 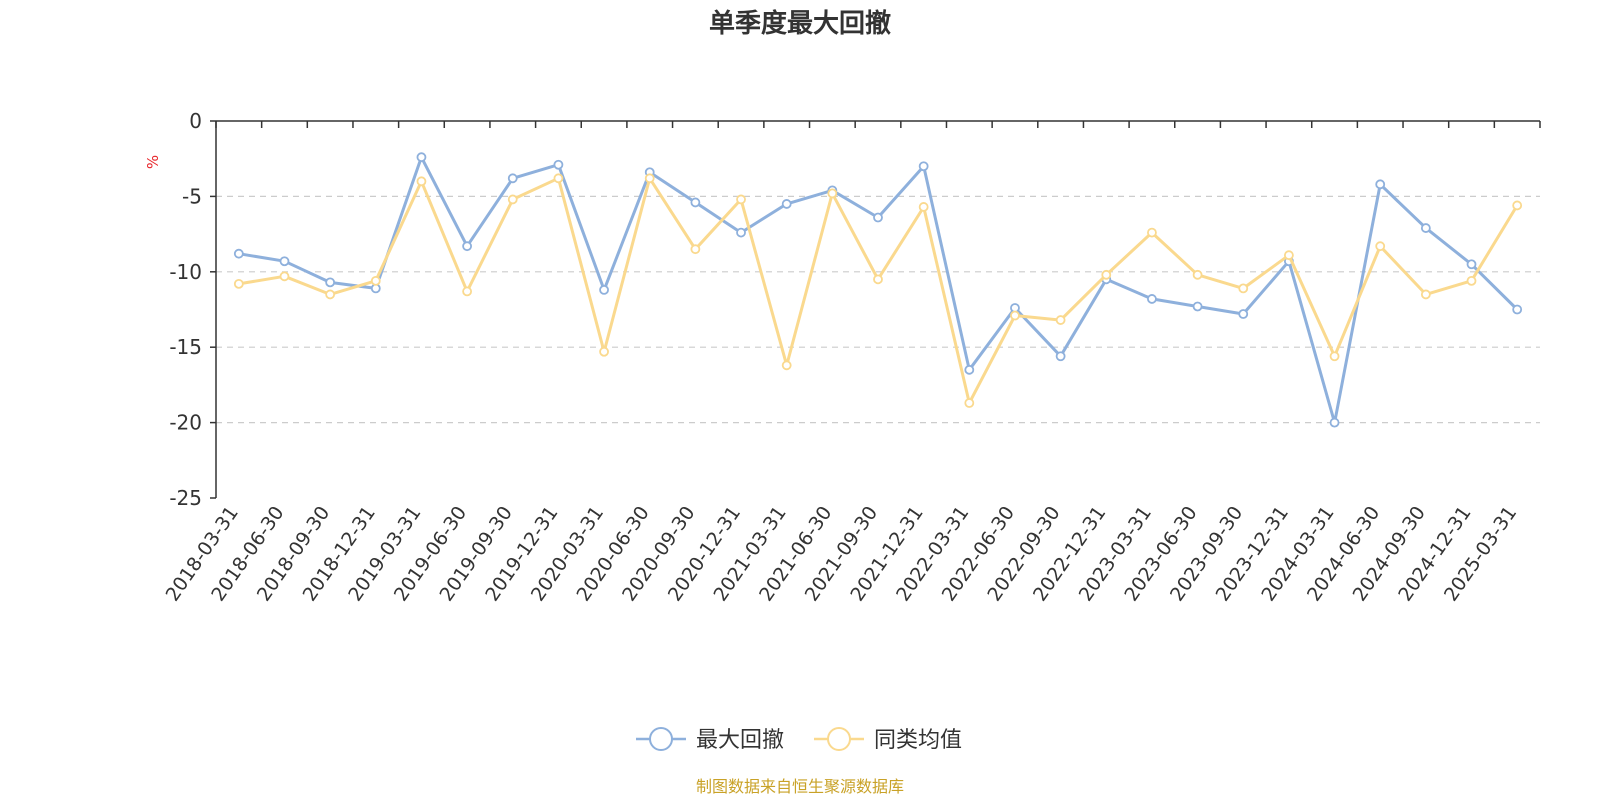 What do you see at coordinates (195, 121) in the screenshot?
I see `y-tick-label: 0` at bounding box center [195, 121].